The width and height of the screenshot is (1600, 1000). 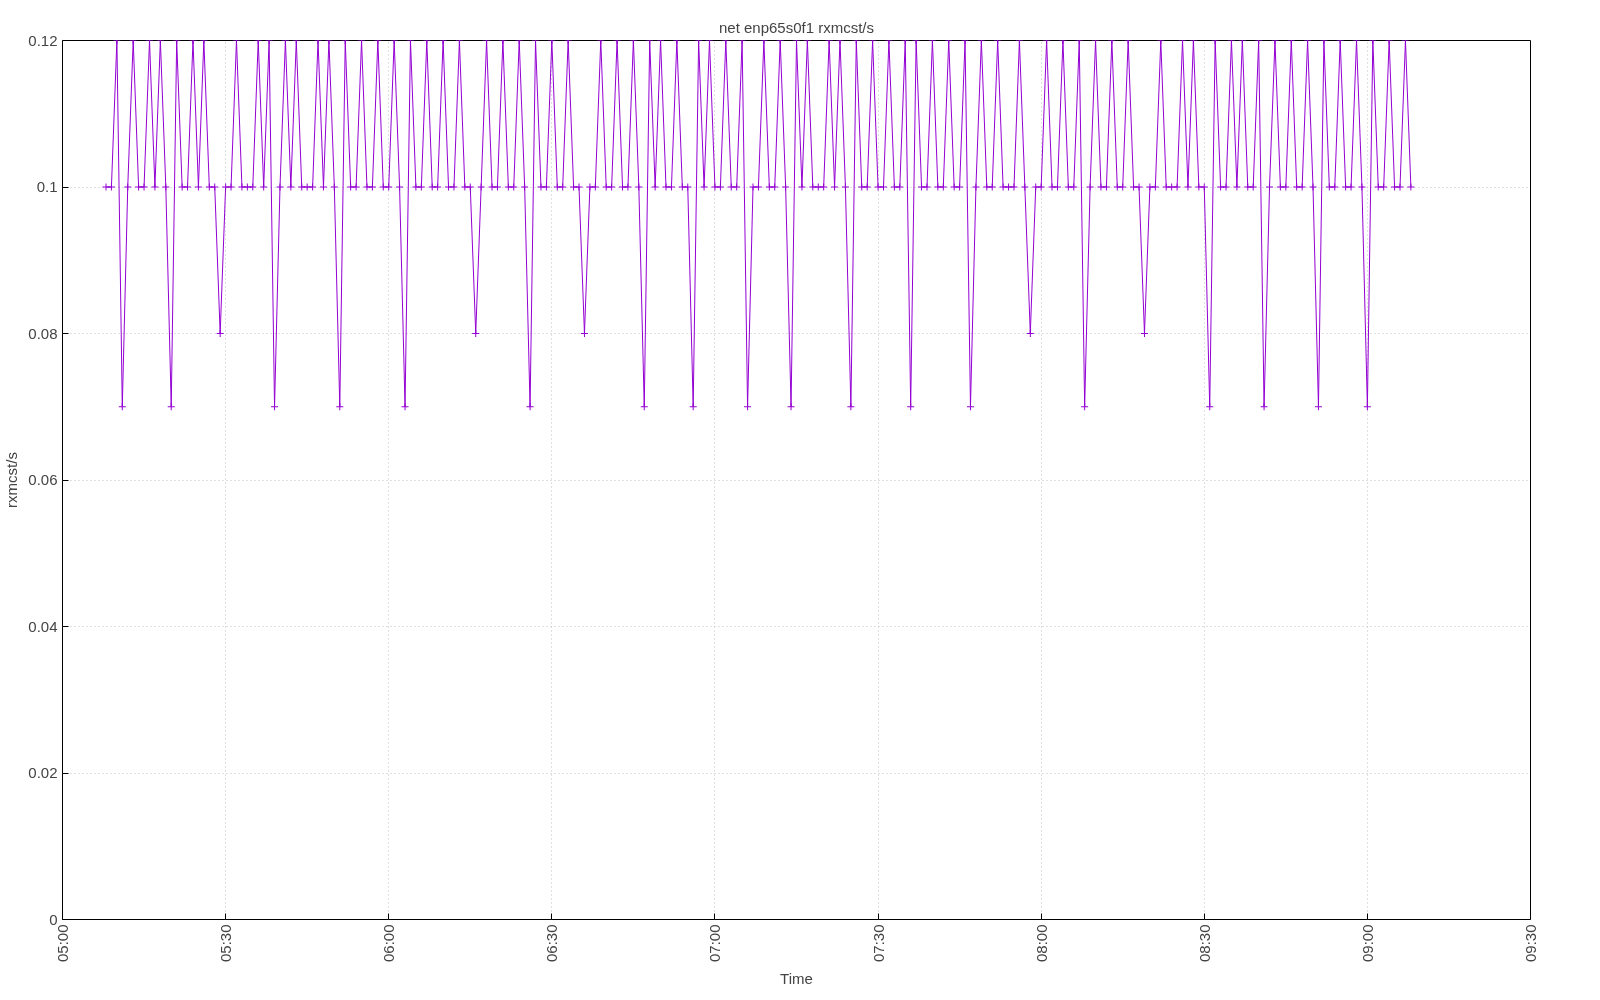 What do you see at coordinates (1204, 943) in the screenshot?
I see `x-tick-label: 08:30` at bounding box center [1204, 943].